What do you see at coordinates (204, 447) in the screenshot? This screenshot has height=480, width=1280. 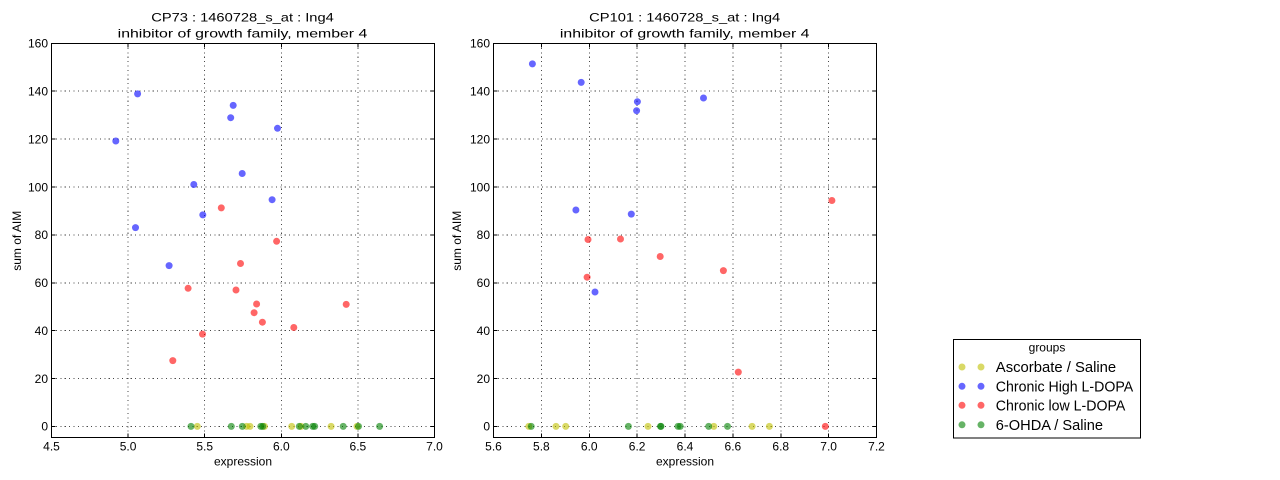 I see `svg-text: 5.5` at bounding box center [204, 447].